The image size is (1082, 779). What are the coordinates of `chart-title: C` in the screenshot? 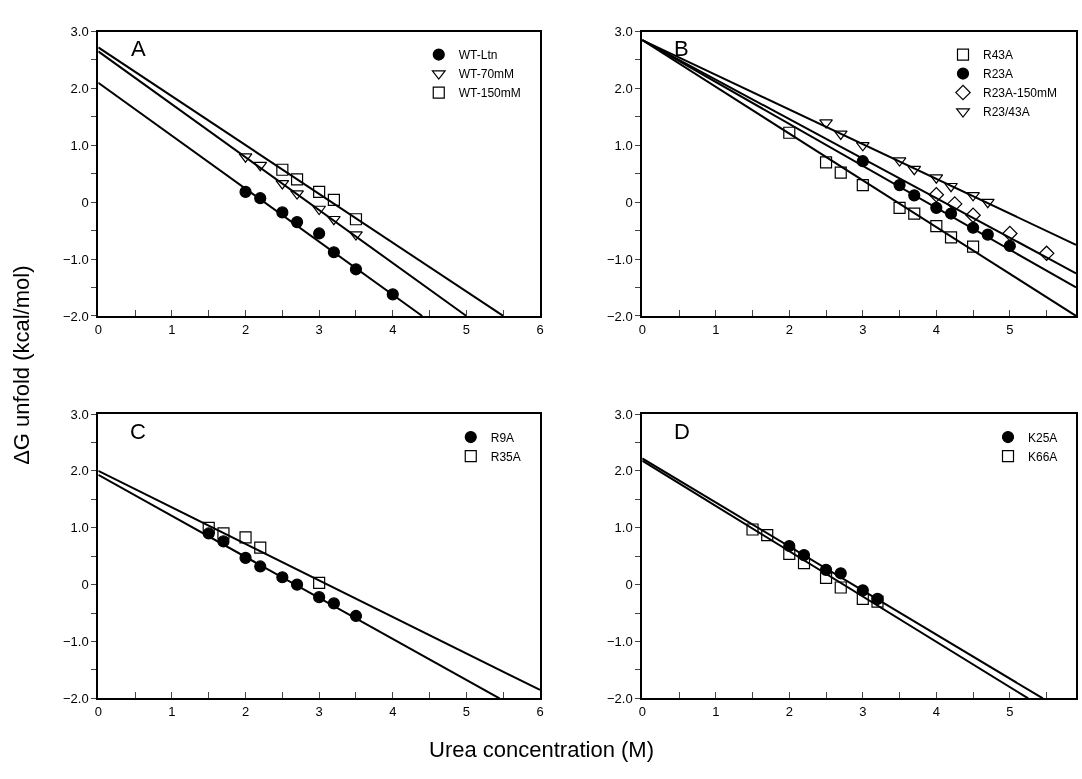 It's located at (138, 431).